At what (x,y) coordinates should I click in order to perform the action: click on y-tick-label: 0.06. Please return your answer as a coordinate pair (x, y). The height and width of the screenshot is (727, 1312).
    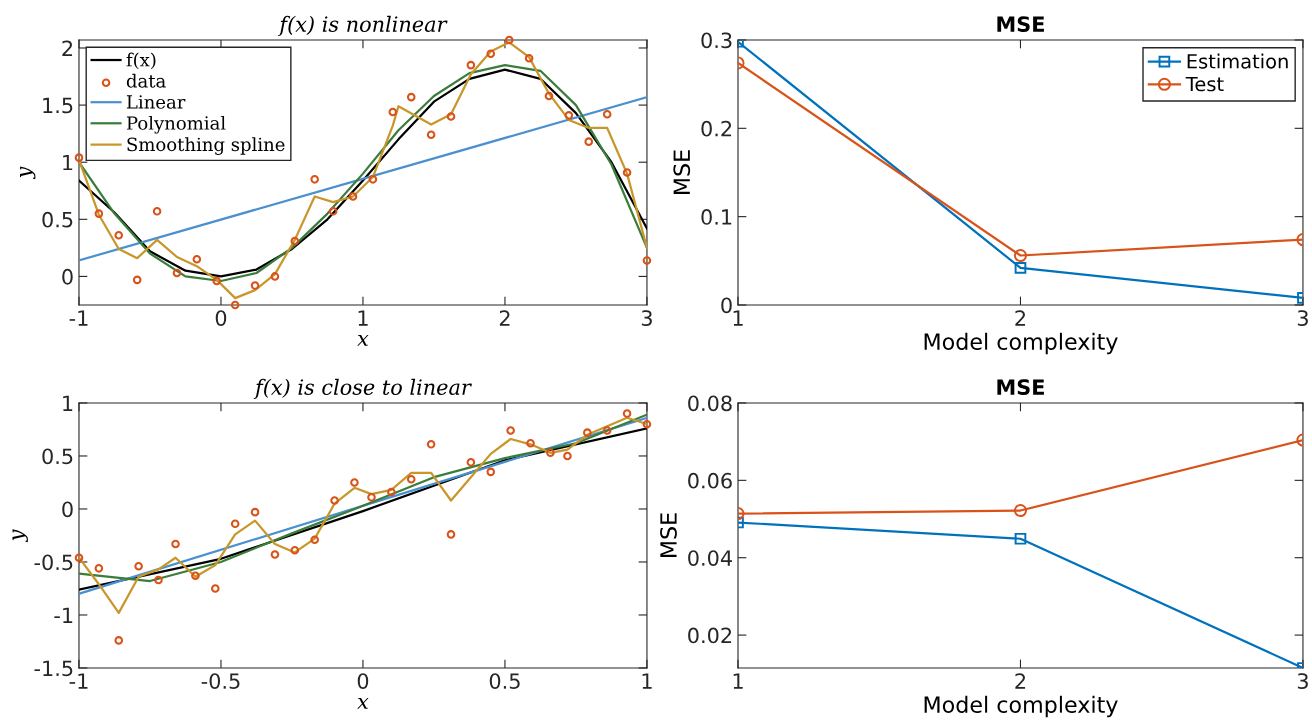
    Looking at the image, I should click on (710, 480).